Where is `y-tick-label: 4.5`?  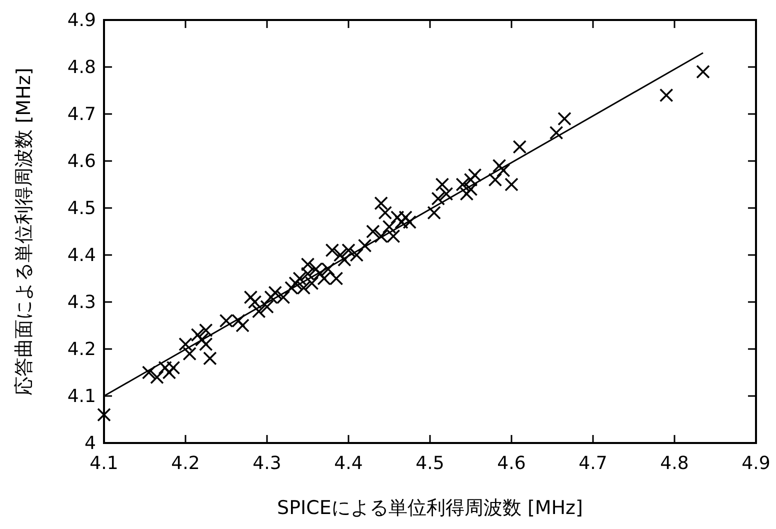
y-tick-label: 4.5 is located at coordinates (81, 208).